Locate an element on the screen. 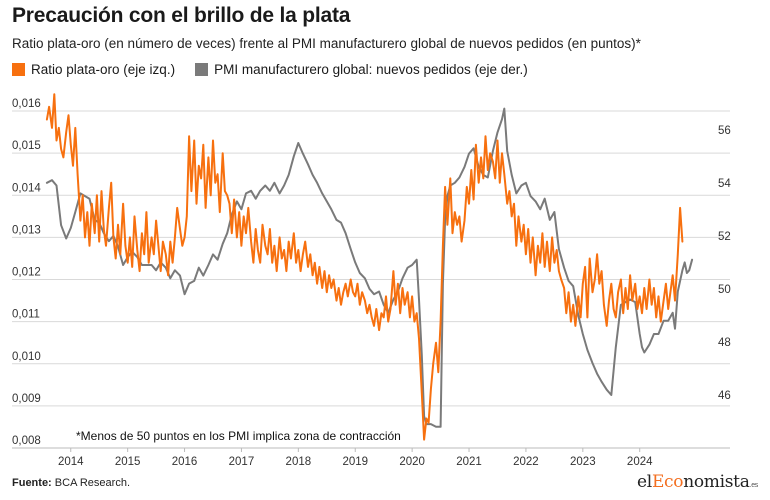 Image resolution: width=770 pixels, height=500 pixels. logo-accent: Eco is located at coordinates (667, 482).